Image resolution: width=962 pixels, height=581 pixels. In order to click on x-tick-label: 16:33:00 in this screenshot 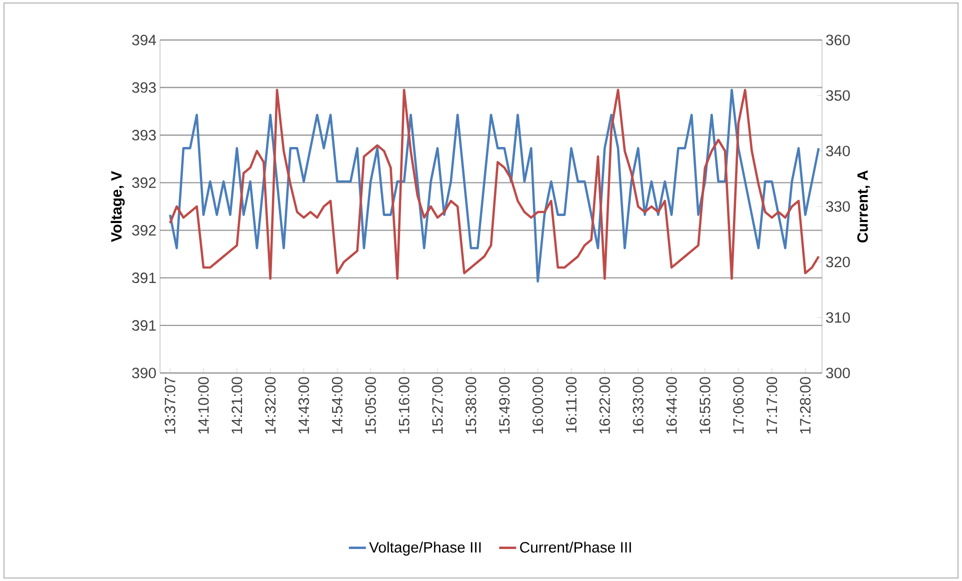, I will do `click(638, 405)`.